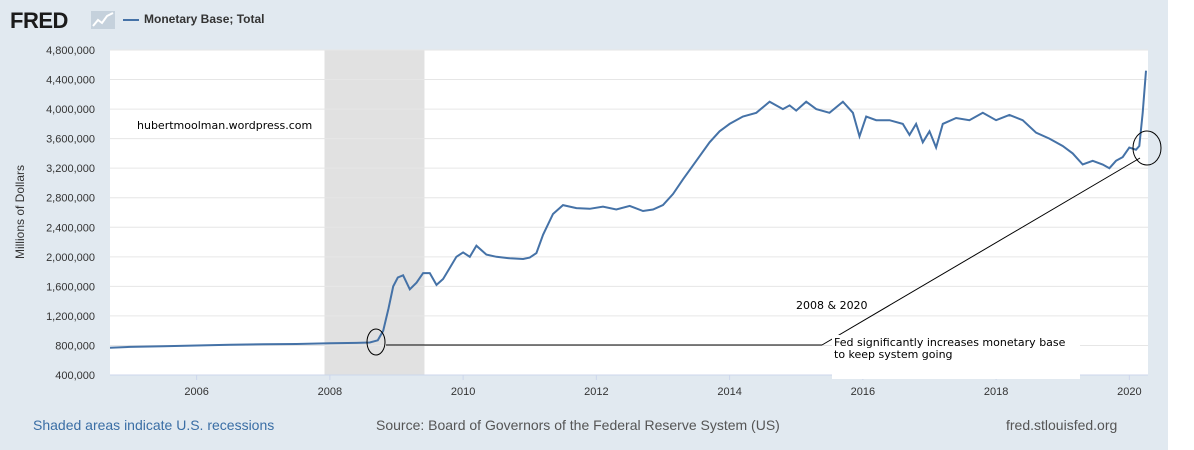 This screenshot has width=1194, height=450. What do you see at coordinates (1129, 392) in the screenshot?
I see `x-tick-label: 2020` at bounding box center [1129, 392].